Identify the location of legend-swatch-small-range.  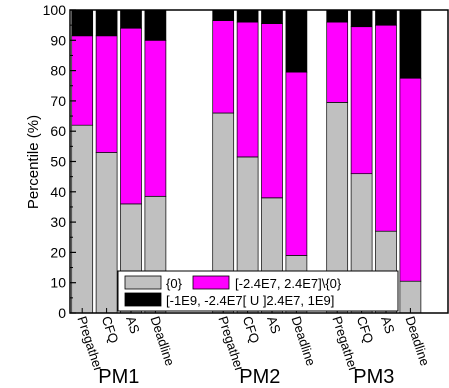
(211, 282).